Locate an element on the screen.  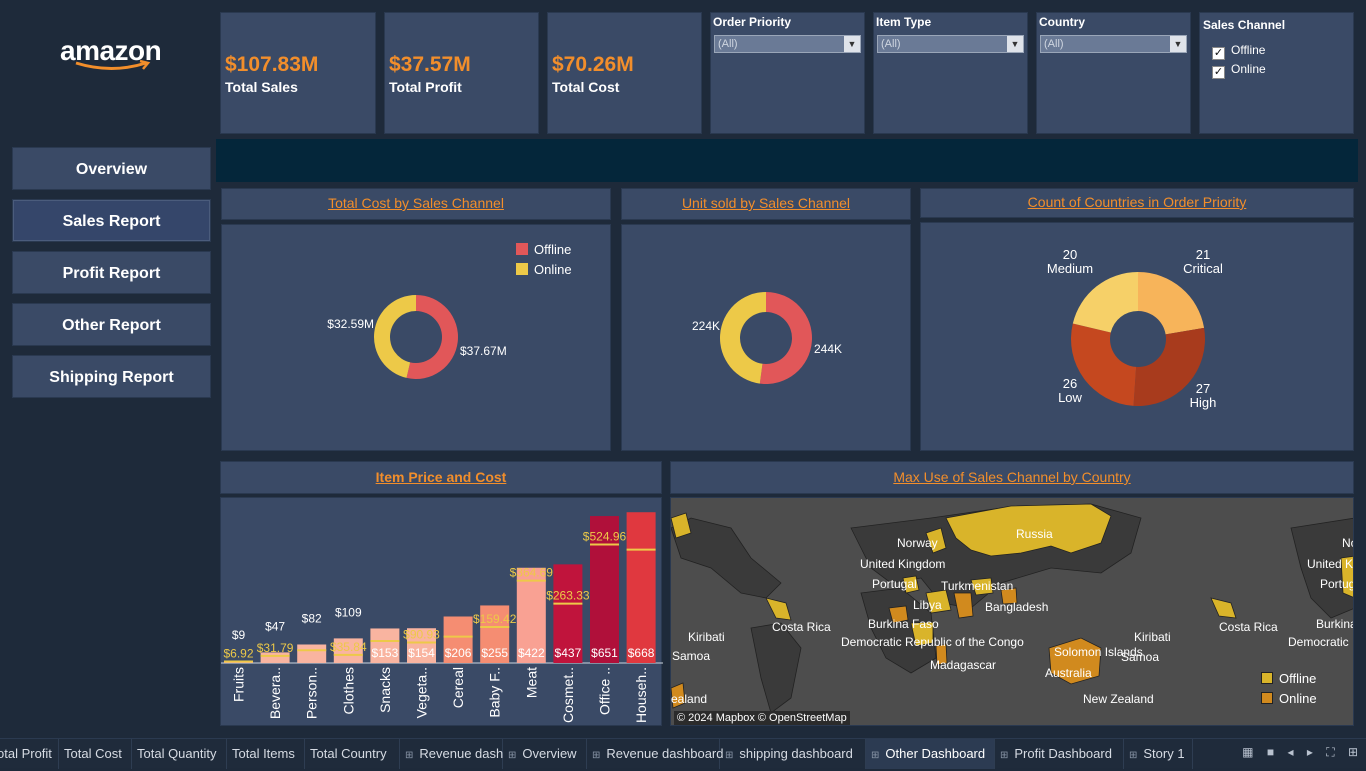
tab-label: Revenue dash is located at coordinates (461, 753).